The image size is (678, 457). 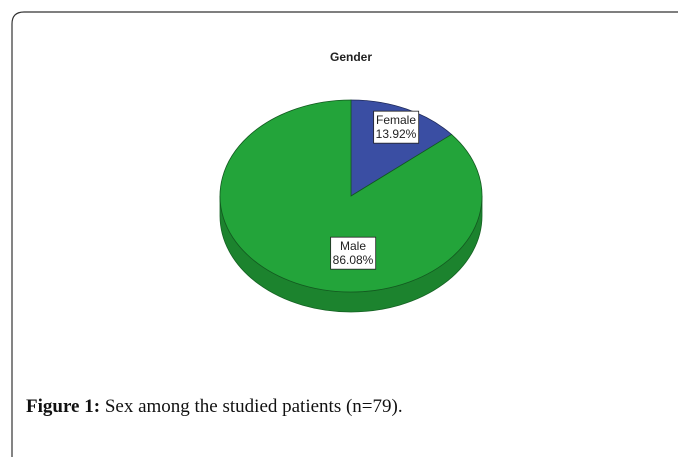 I want to click on value-label: 13.92%, so click(x=396, y=134).